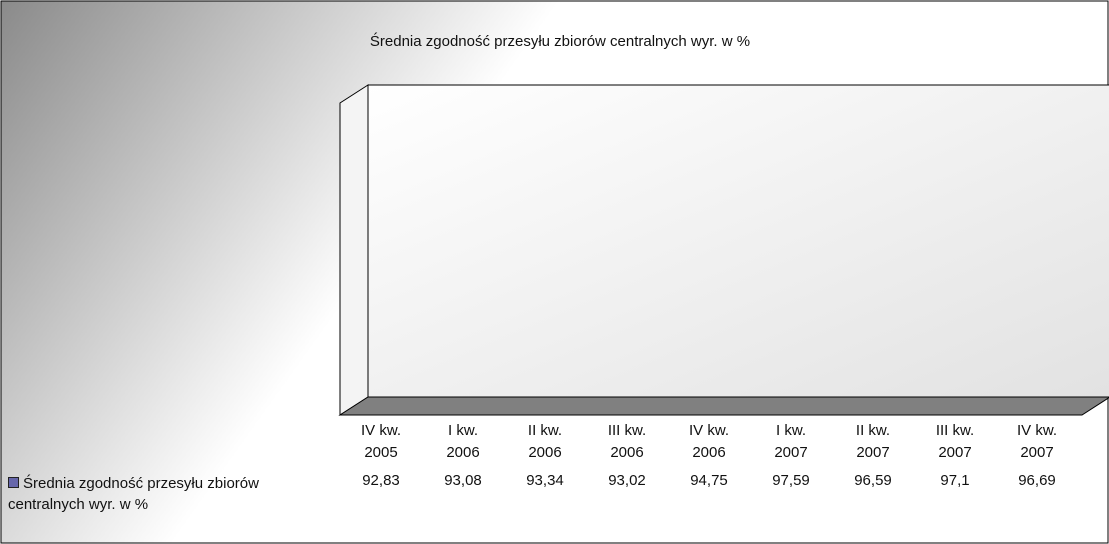 The height and width of the screenshot is (544, 1109). I want to click on value-label: 96,59, so click(873, 480).